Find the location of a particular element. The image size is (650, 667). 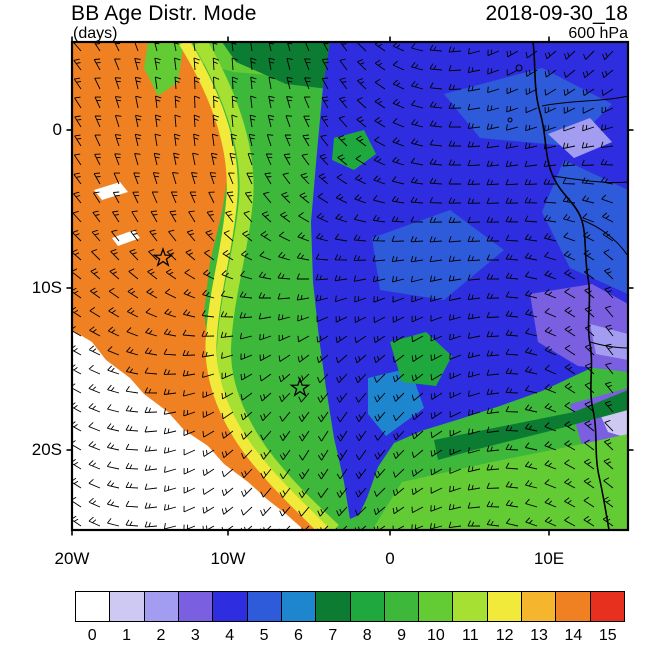

colorbar-cells is located at coordinates (350, 606).